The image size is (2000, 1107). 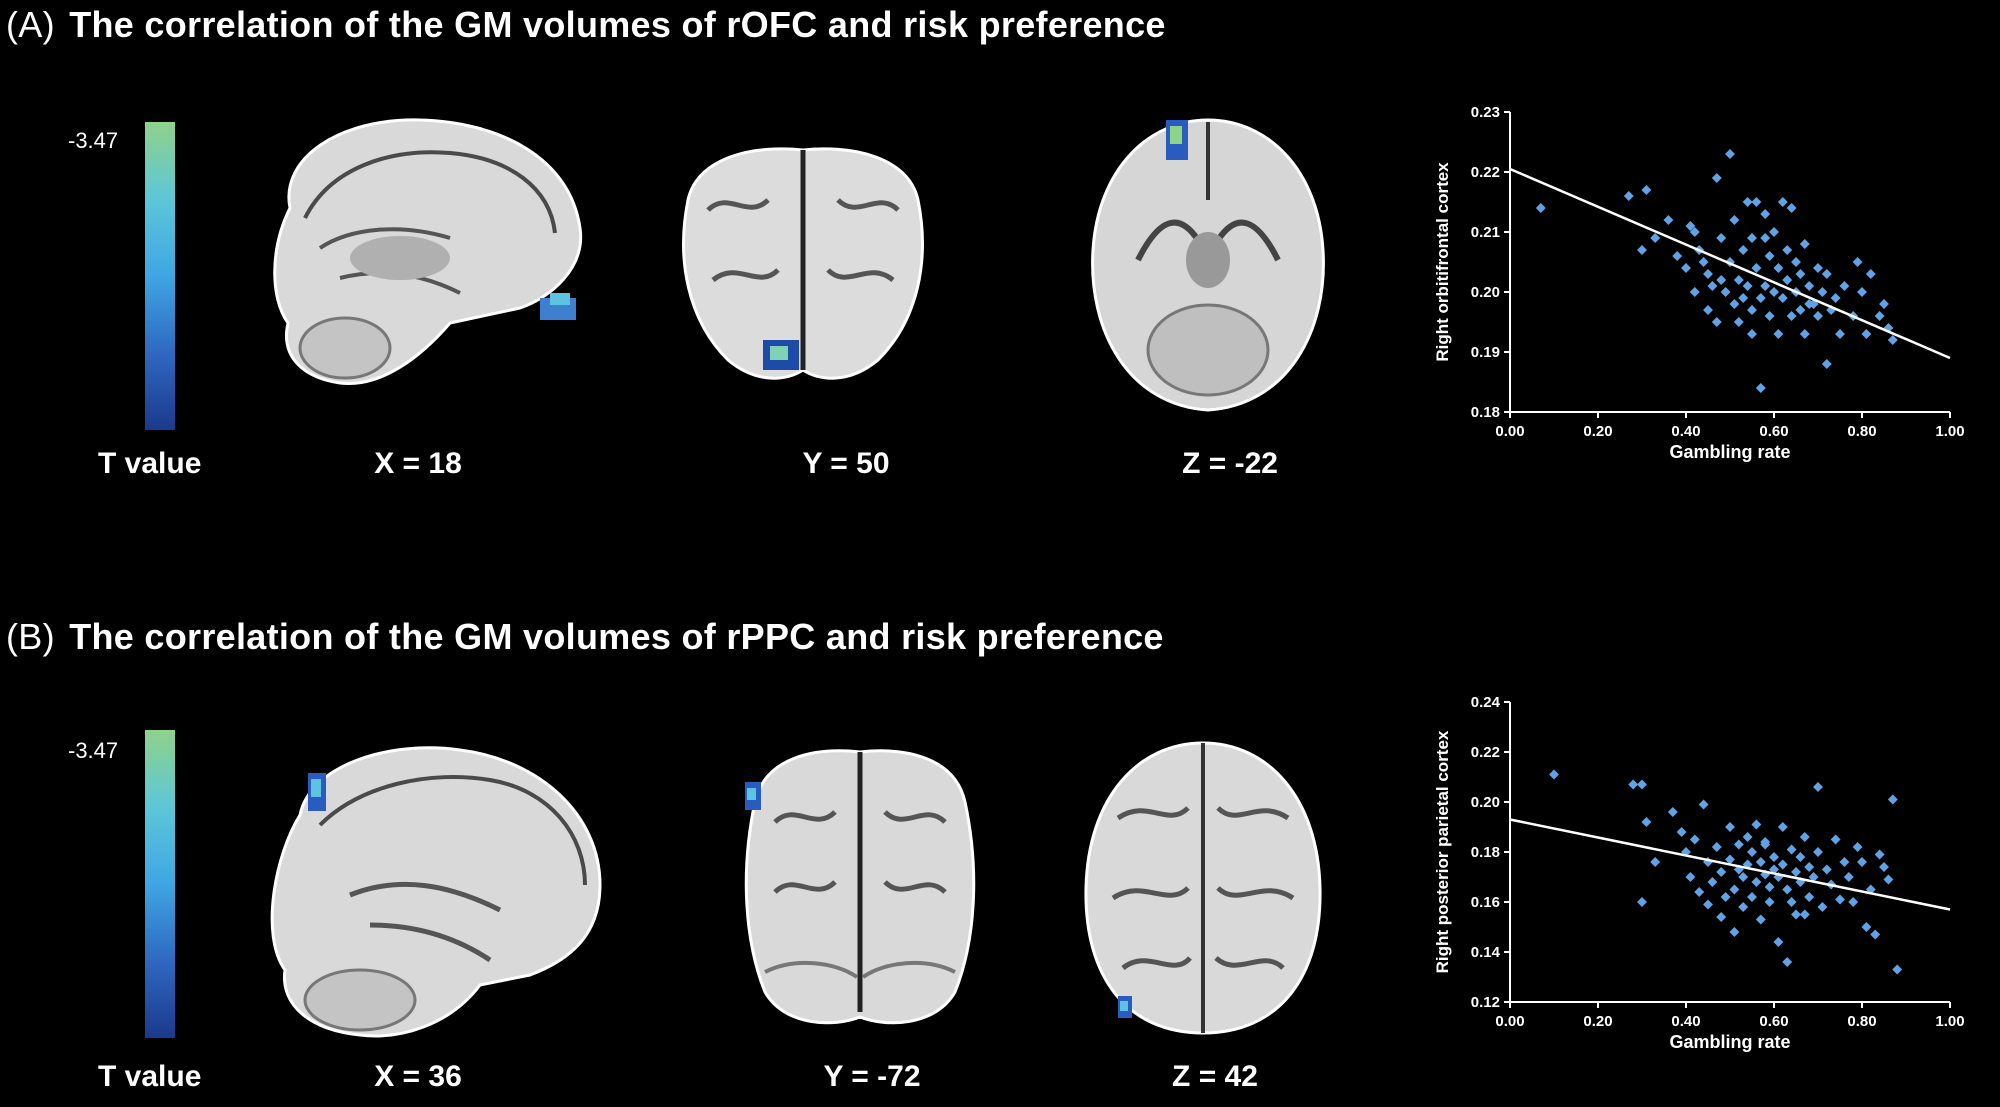 What do you see at coordinates (1509, 1021) in the screenshot?
I see `panel-b-x-tick-label: 0.00` at bounding box center [1509, 1021].